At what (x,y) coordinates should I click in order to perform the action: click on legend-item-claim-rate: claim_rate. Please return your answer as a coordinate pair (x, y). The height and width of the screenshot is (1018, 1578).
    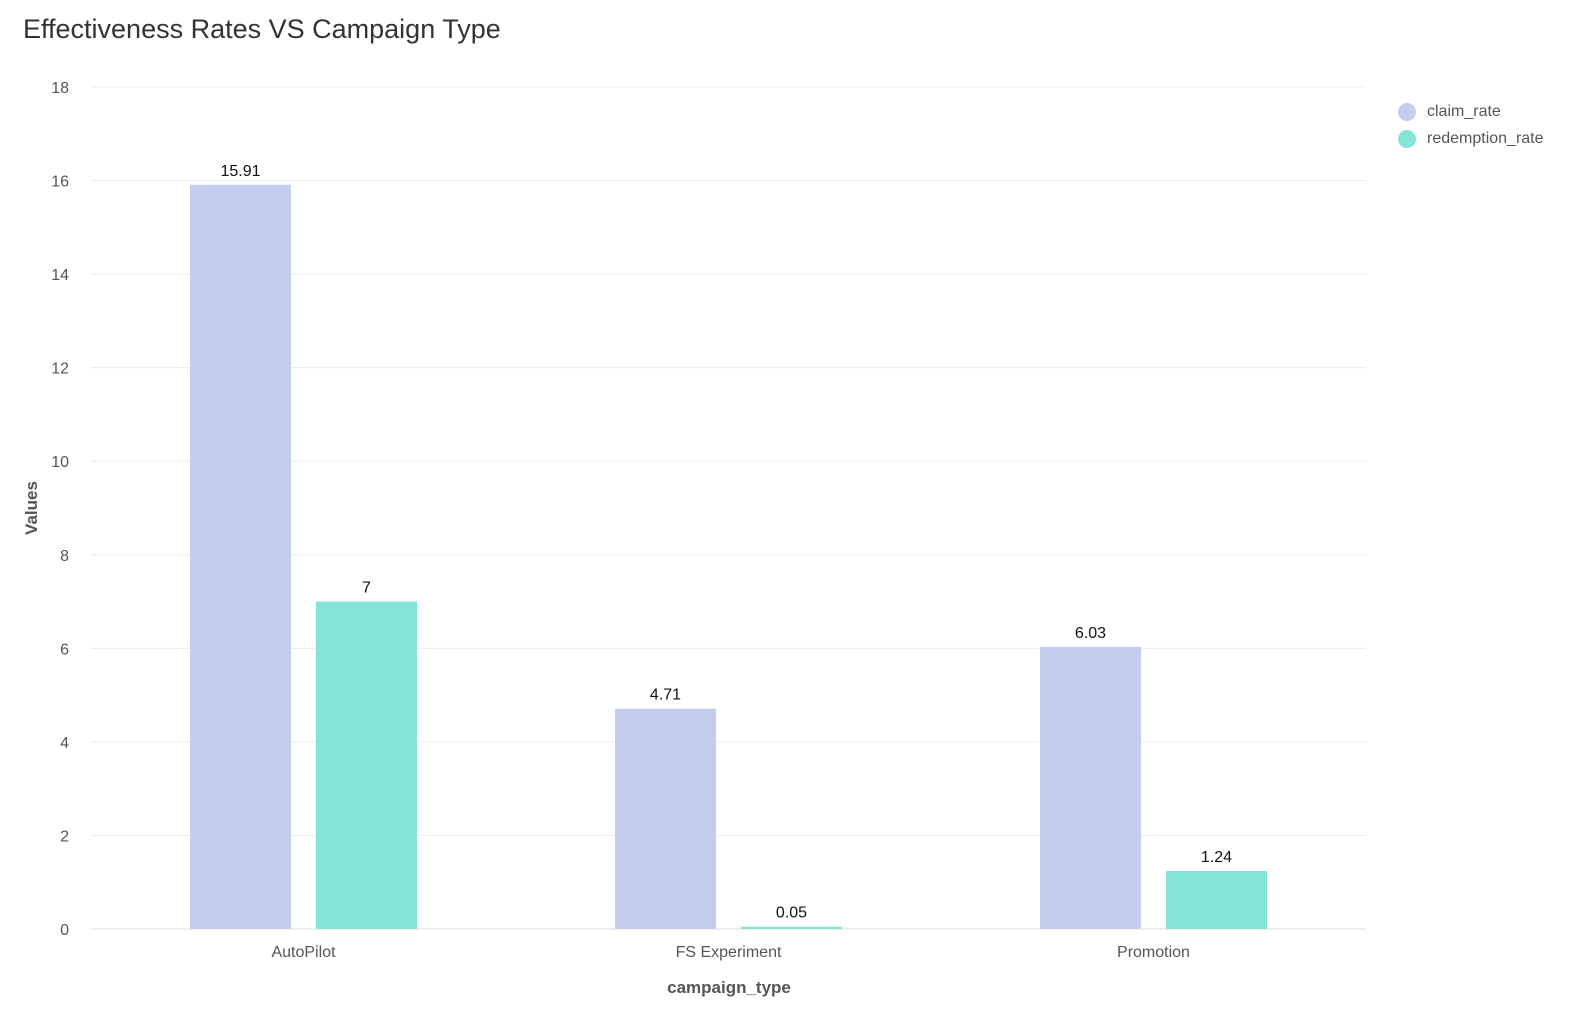
    Looking at the image, I should click on (1471, 111).